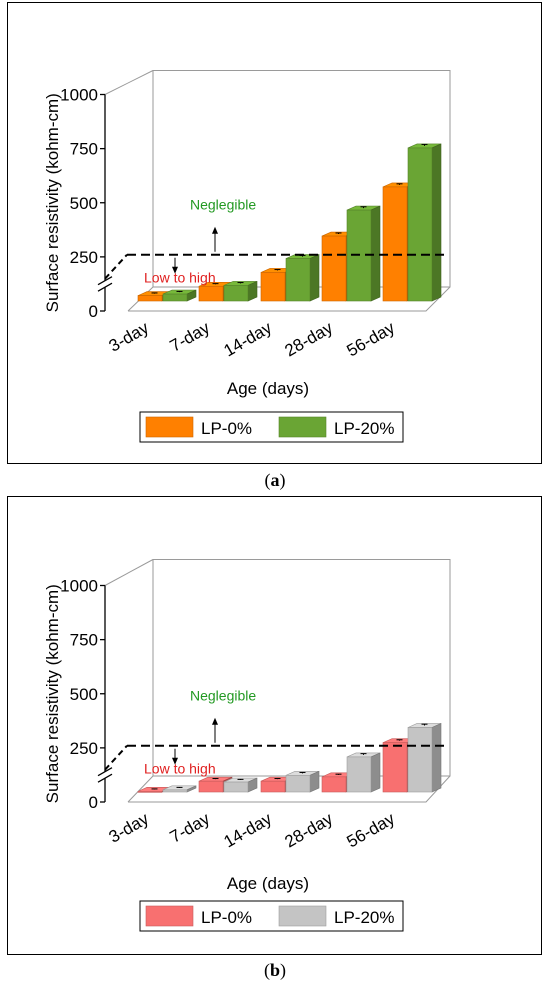 This screenshot has width=550, height=987. What do you see at coordinates (175, 761) in the screenshot?
I see `b-down-arrow-head` at bounding box center [175, 761].